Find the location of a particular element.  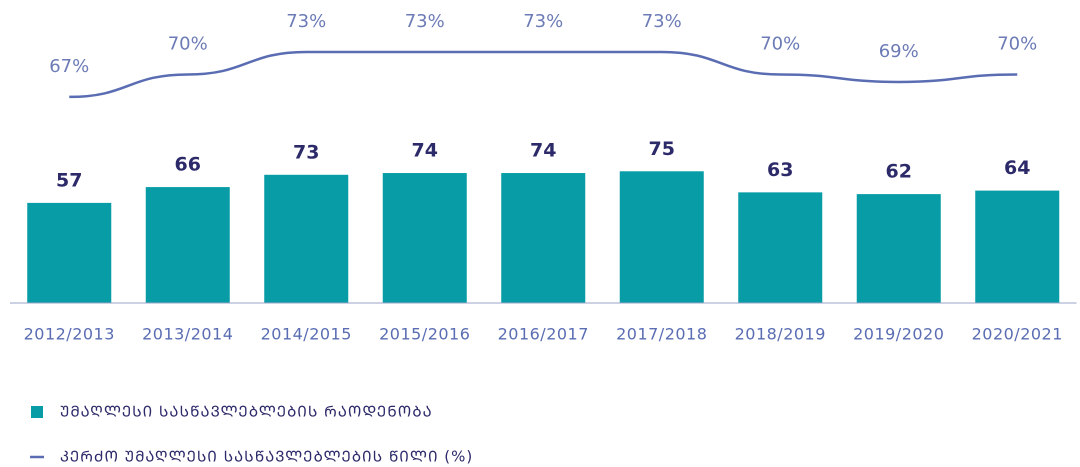

bar-label: 66 is located at coordinates (188, 165).